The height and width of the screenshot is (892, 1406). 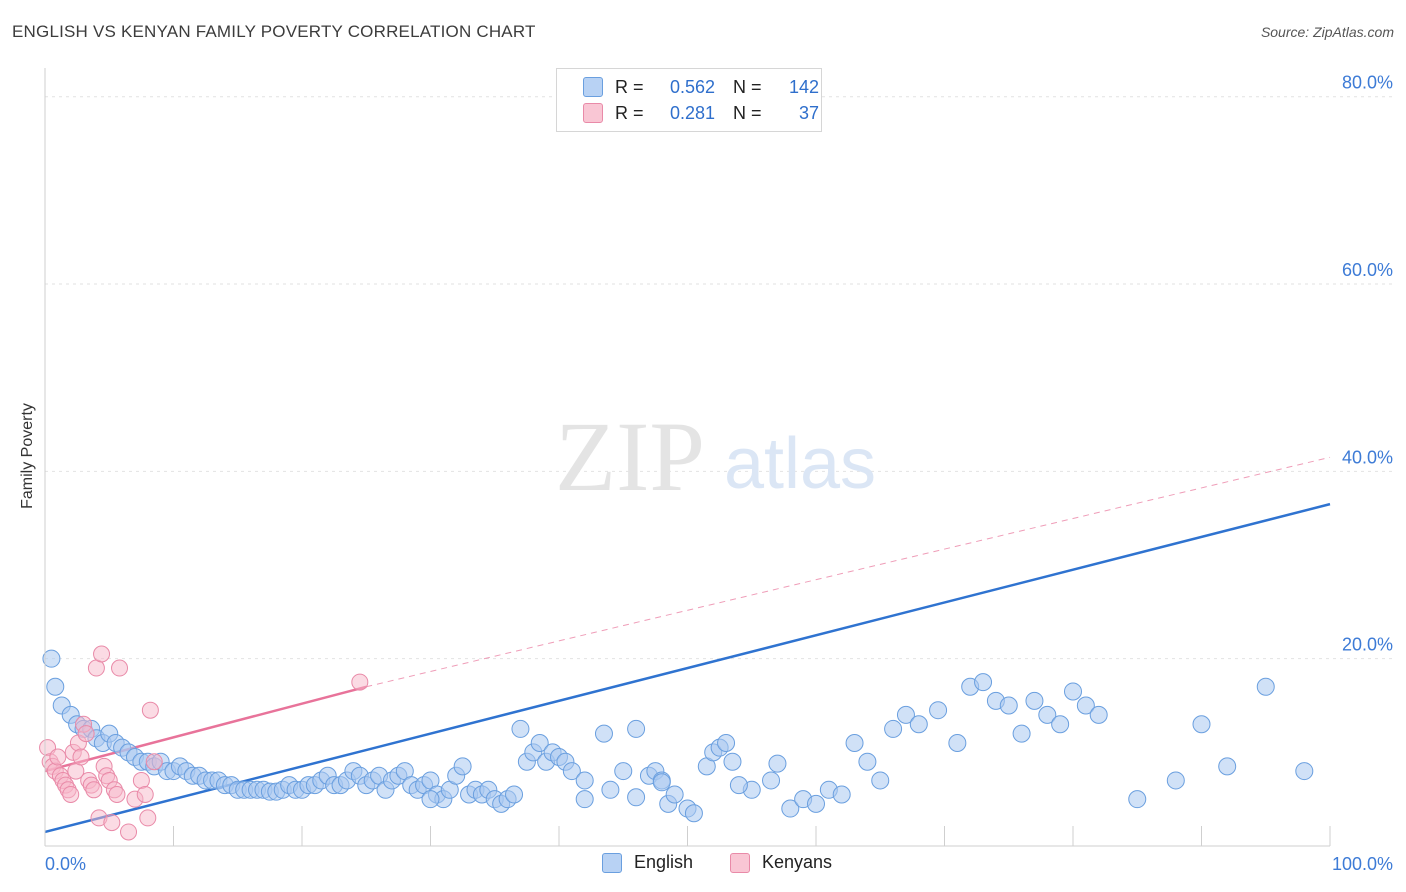 I want to click on x-tick-label: 100.0%, so click(x=1362, y=864).